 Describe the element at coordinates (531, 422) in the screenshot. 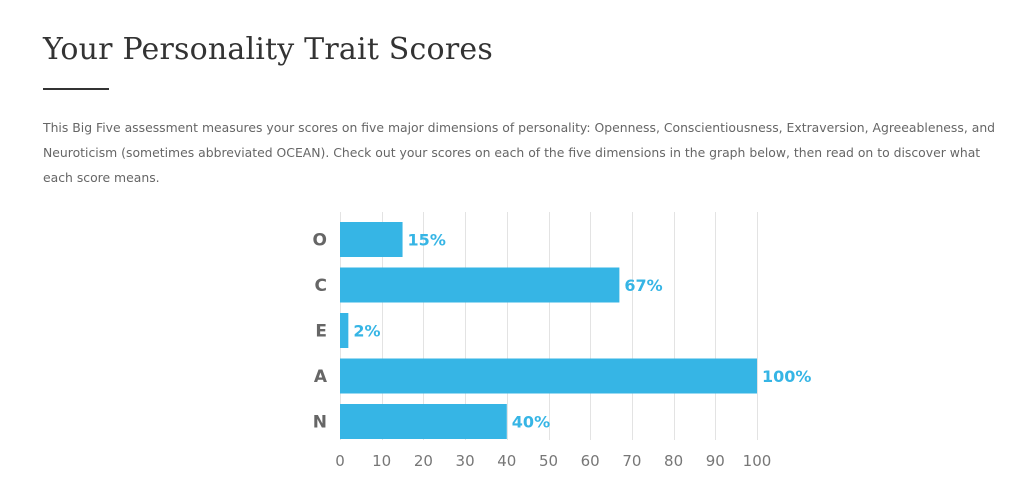

I see `value-label-n: 40%` at that location.